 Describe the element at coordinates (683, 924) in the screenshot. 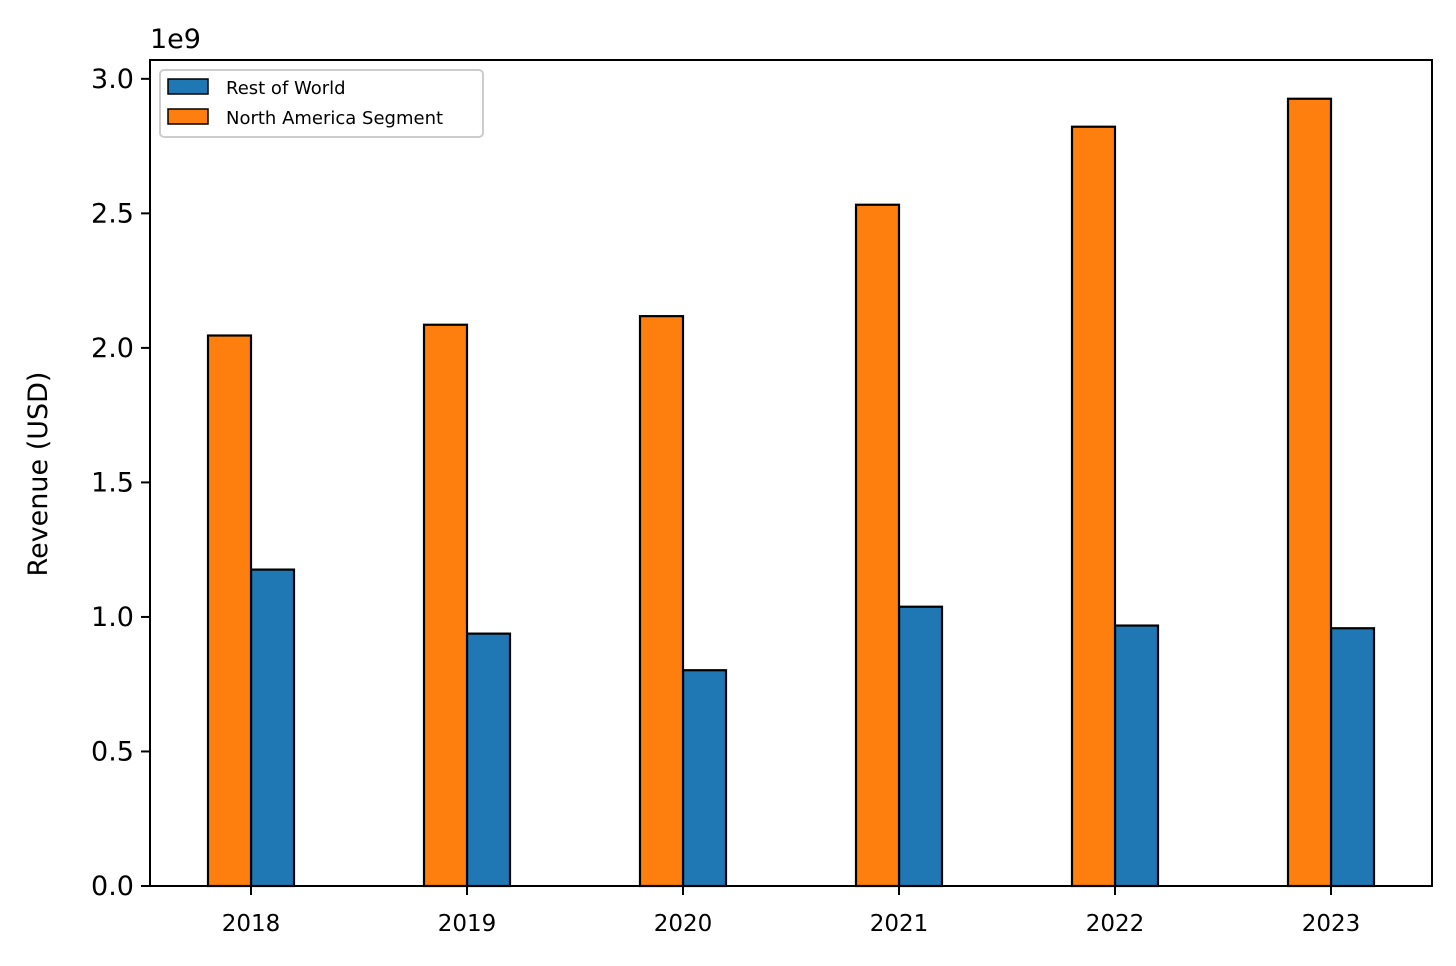

I see `x-tick-label: 2020` at that location.